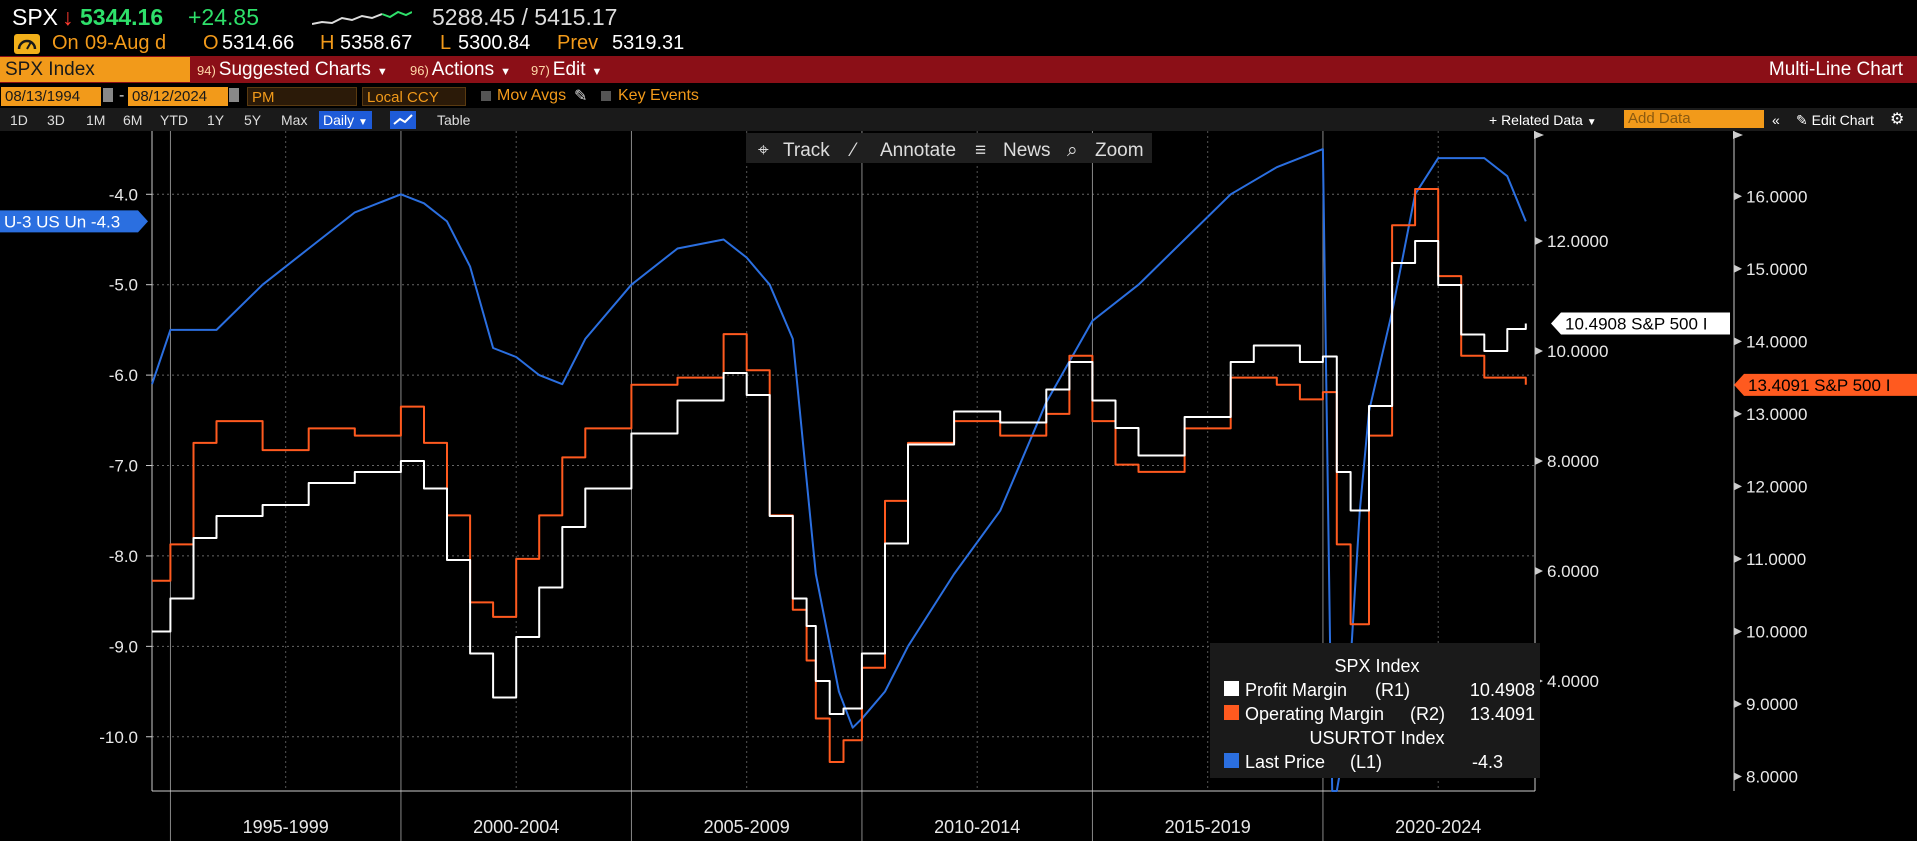 This screenshot has height=841, width=1917. What do you see at coordinates (1539, 135) in the screenshot?
I see `axis-arrow` at bounding box center [1539, 135].